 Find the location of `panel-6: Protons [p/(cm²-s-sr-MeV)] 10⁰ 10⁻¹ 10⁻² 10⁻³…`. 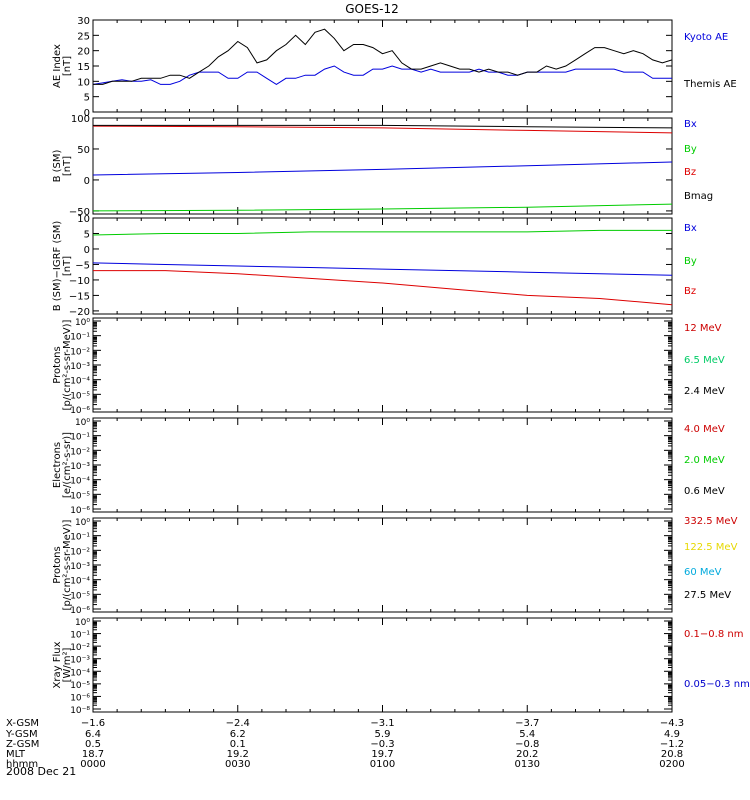

panel-6: Protons [p/(cm²-s-sr-MeV)] 10⁰ 10⁻¹ 10⁻² 10⁻³… is located at coordinates (395, 566).